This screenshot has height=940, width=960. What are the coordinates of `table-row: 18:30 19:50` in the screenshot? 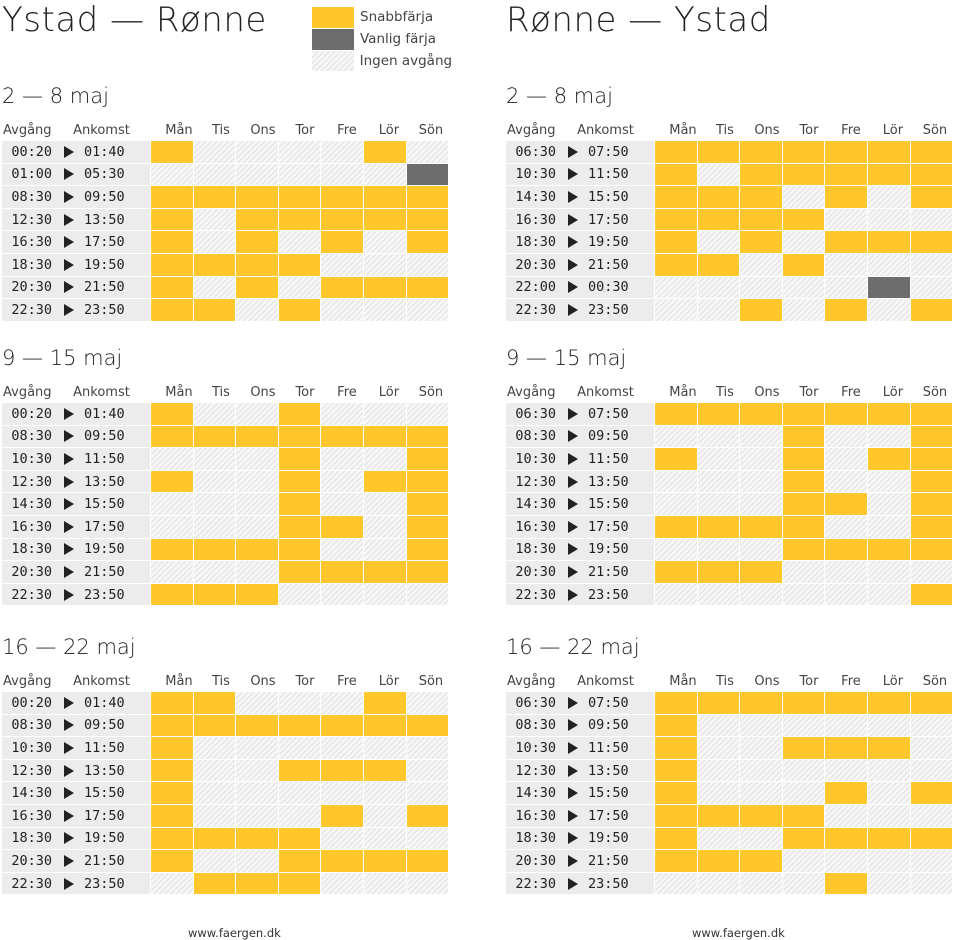 It's located at (731, 839).